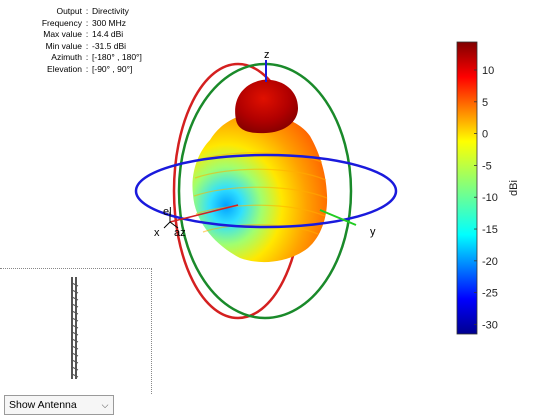 The height and width of the screenshot is (420, 560). I want to click on info-row: Max value:14.4 dBi, so click(72, 35).